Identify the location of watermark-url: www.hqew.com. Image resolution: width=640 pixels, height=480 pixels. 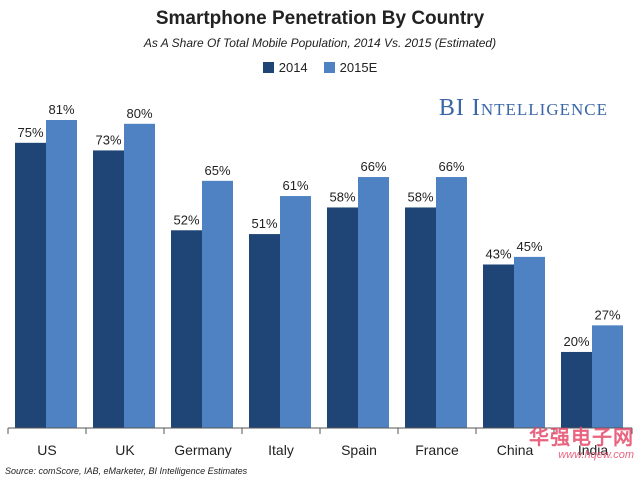
(596, 455).